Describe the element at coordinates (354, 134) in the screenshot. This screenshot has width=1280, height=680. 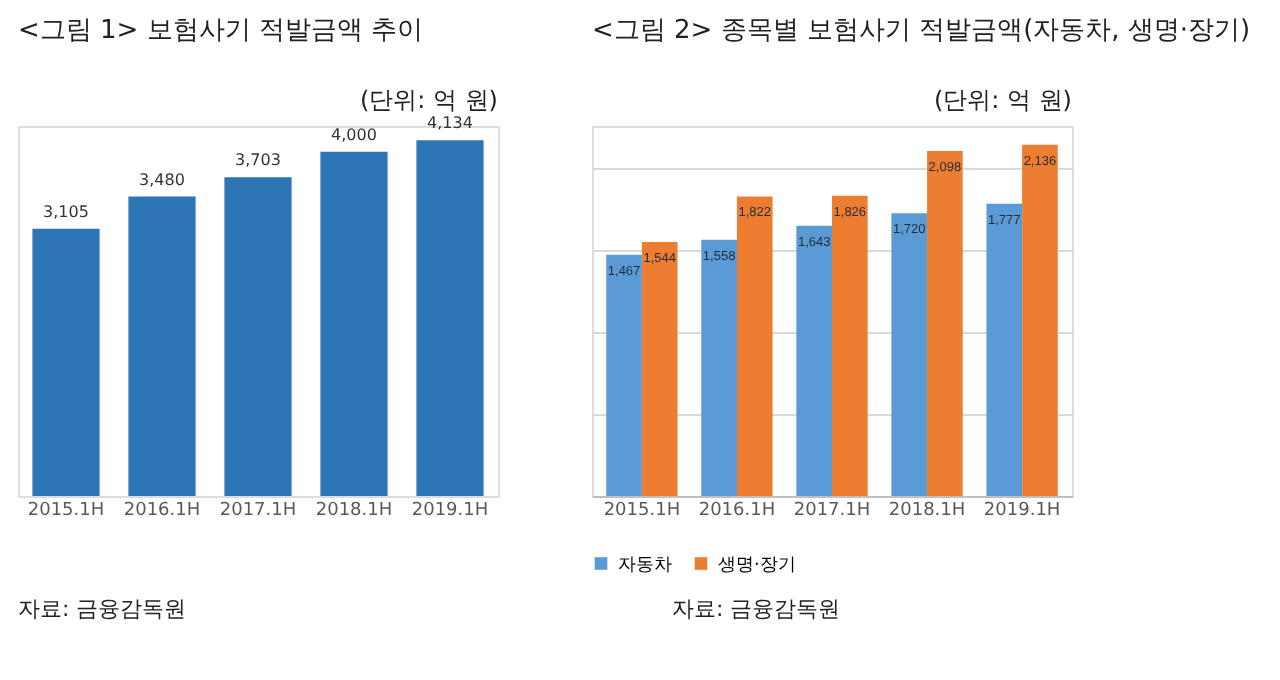
I see `data-label: 4,000` at that location.